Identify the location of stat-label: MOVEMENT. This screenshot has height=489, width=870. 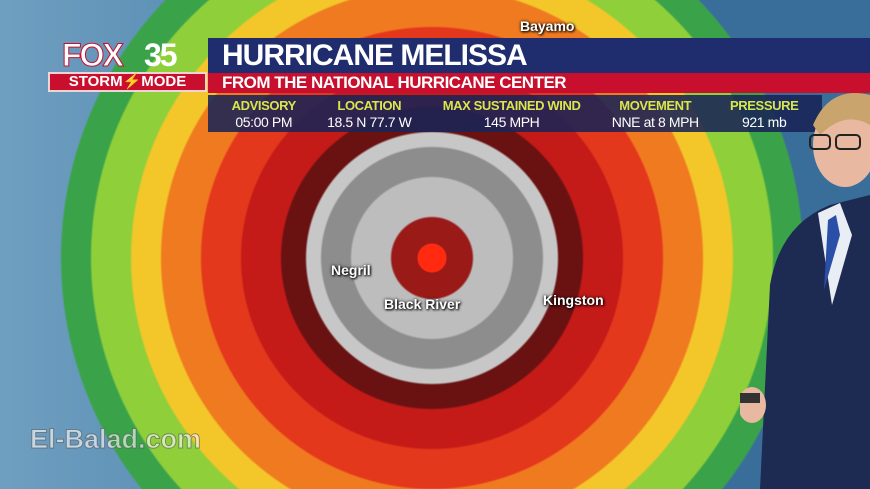
(655, 105).